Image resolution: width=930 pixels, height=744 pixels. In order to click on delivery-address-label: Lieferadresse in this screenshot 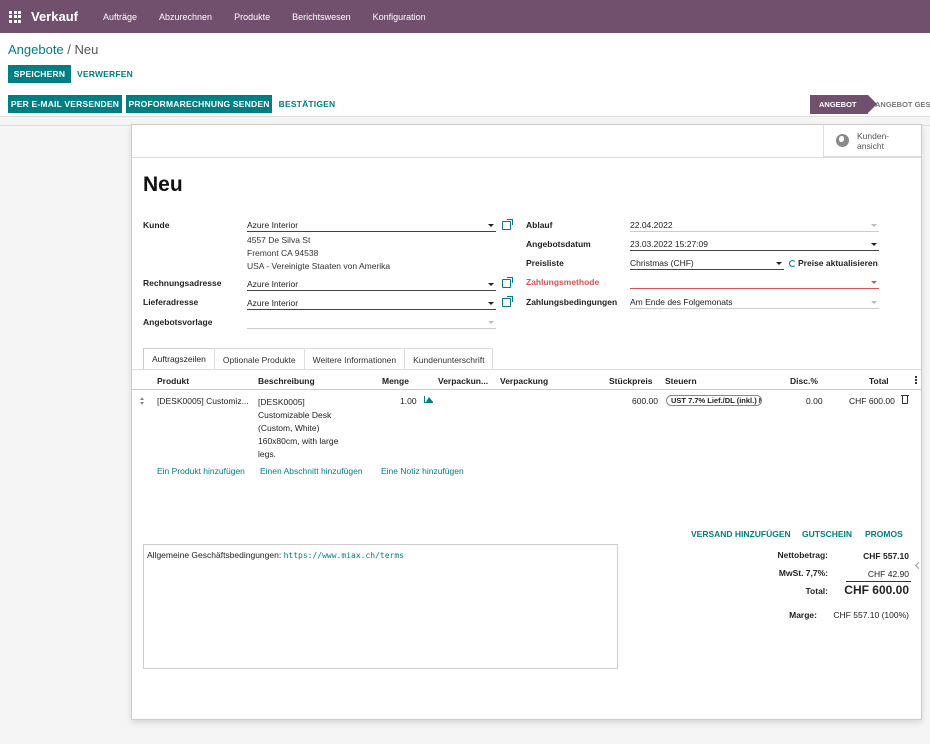, I will do `click(171, 302)`.